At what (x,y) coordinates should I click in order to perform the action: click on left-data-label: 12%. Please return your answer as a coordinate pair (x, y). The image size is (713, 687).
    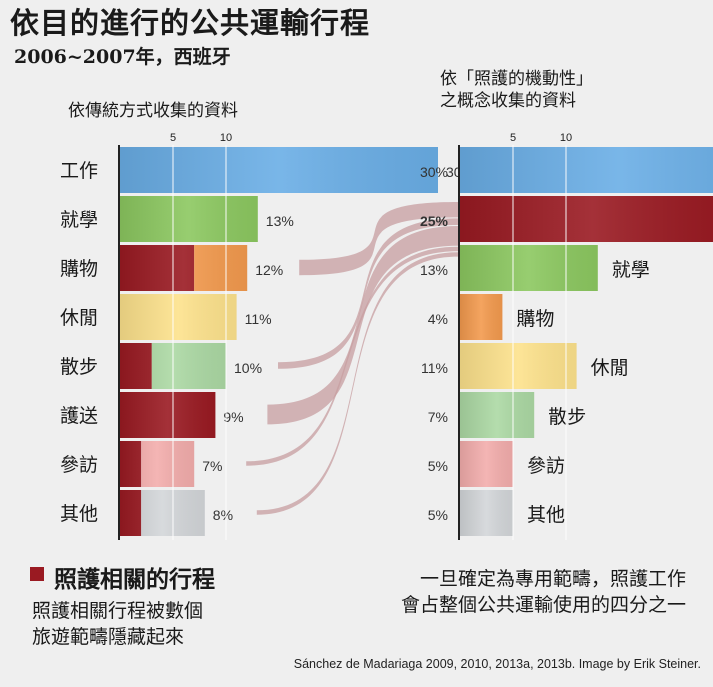
    Looking at the image, I should click on (269, 270).